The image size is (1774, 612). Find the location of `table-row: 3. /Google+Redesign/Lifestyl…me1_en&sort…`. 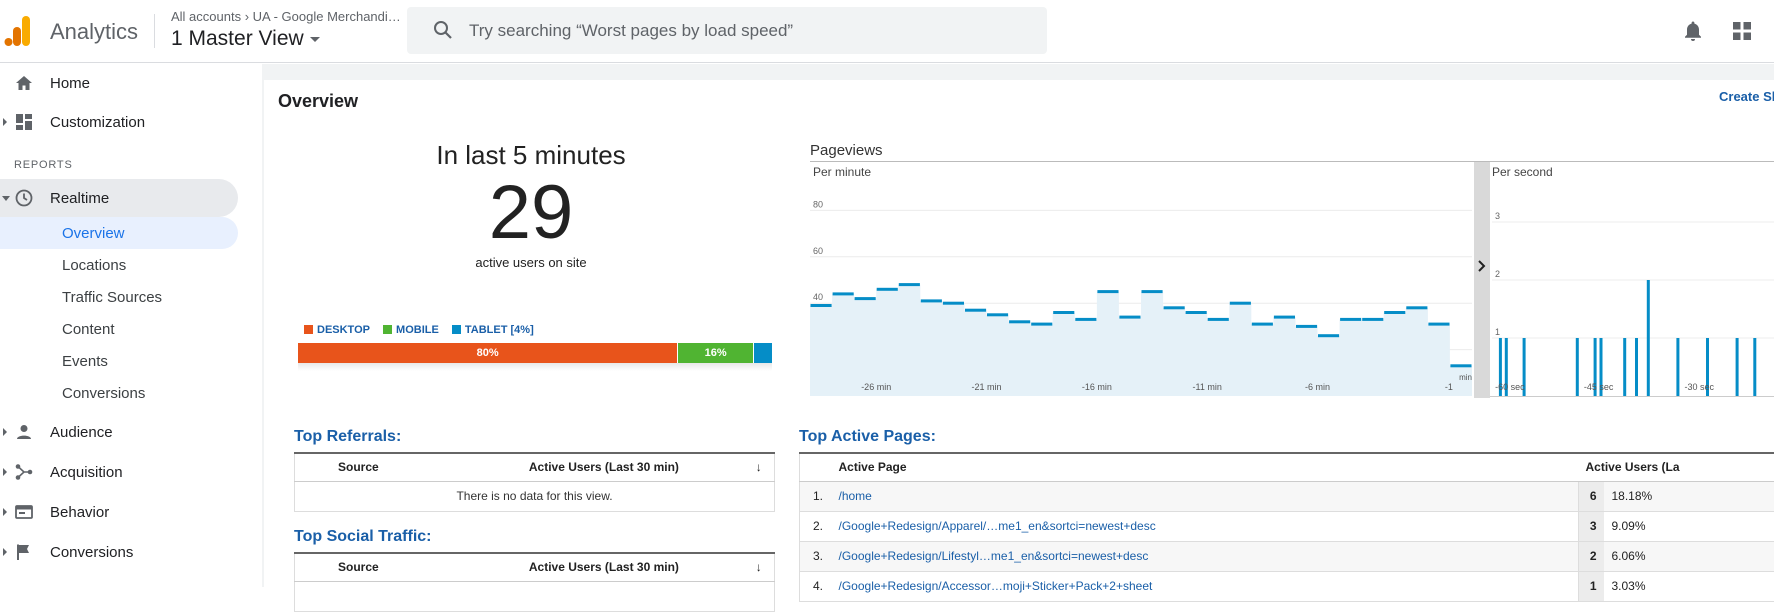

table-row: 3. /Google+Redesign/Lifestyl…me1_en&sort… is located at coordinates (1287, 556).